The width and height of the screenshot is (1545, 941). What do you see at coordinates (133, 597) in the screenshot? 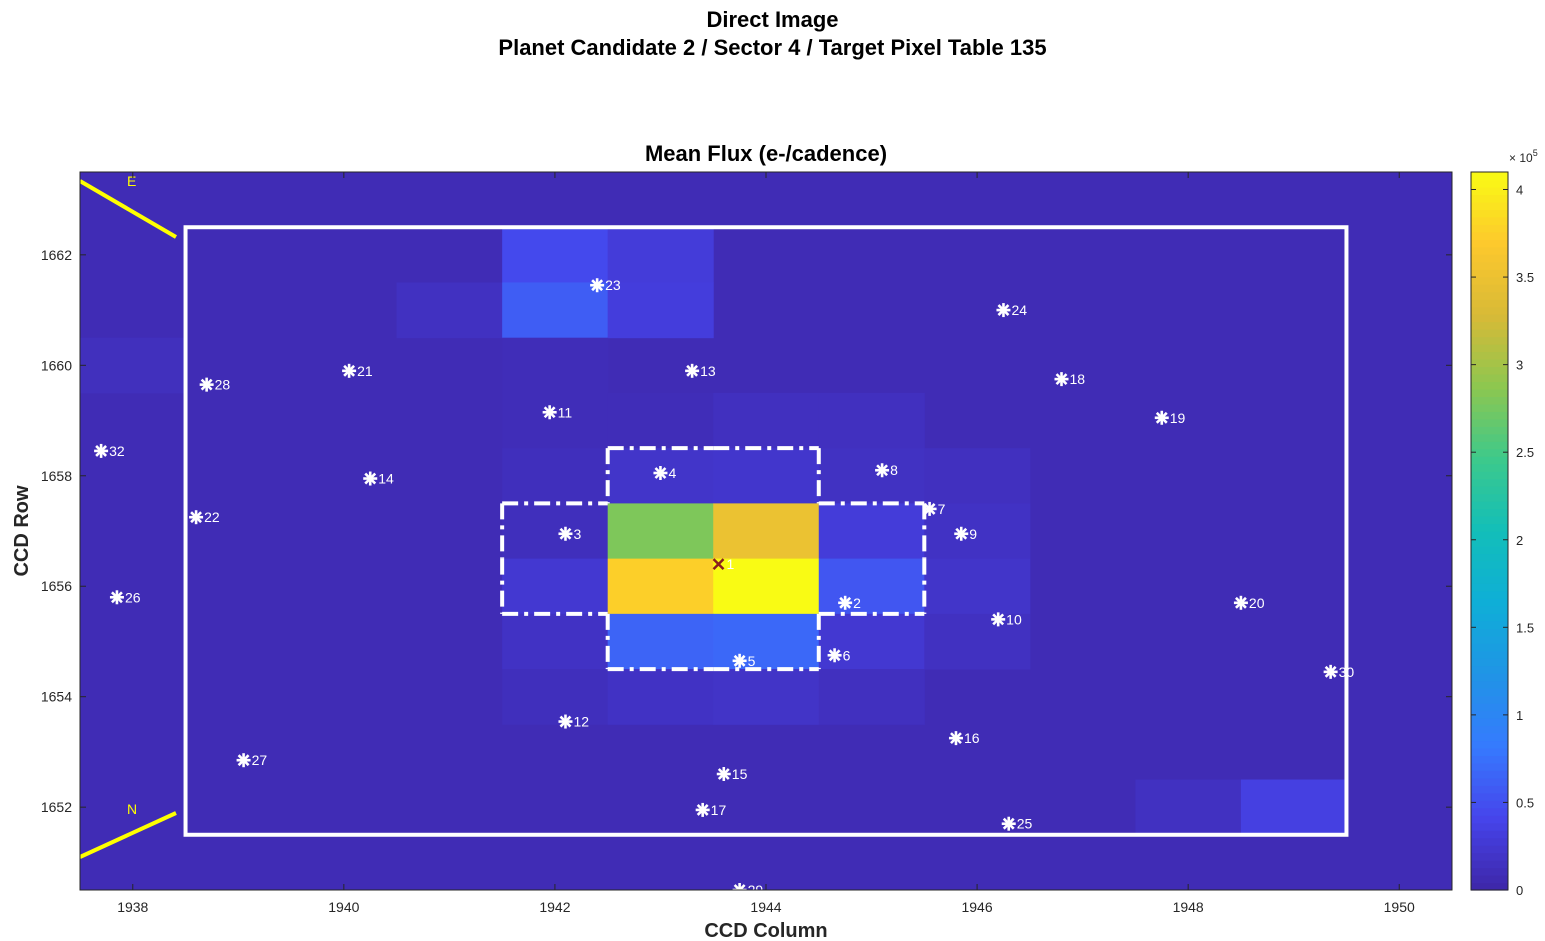
I see `star-label: 26` at bounding box center [133, 597].